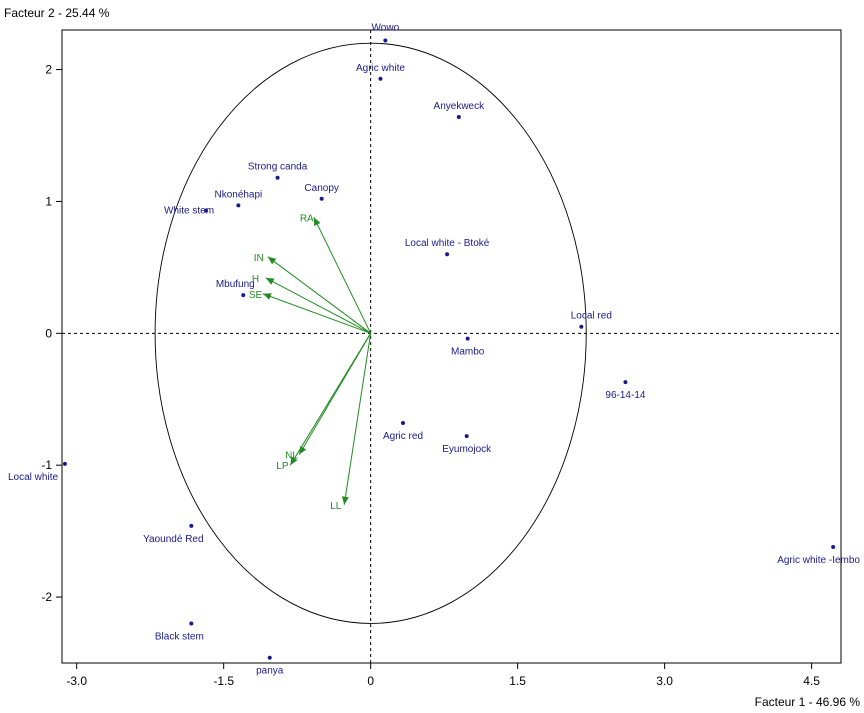 The width and height of the screenshot is (864, 713). I want to click on point-label: Black stem, so click(179, 636).